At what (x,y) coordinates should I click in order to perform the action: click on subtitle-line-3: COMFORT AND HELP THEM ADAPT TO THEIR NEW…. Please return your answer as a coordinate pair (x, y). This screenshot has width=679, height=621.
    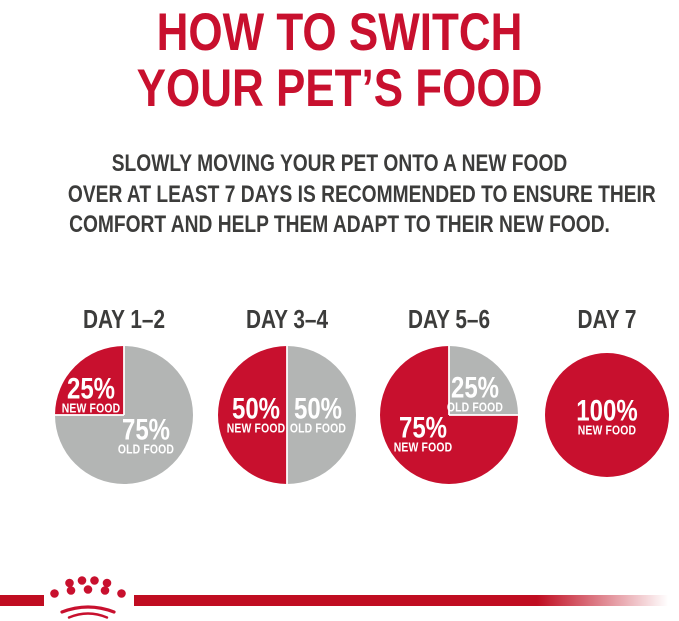
    Looking at the image, I should click on (339, 224).